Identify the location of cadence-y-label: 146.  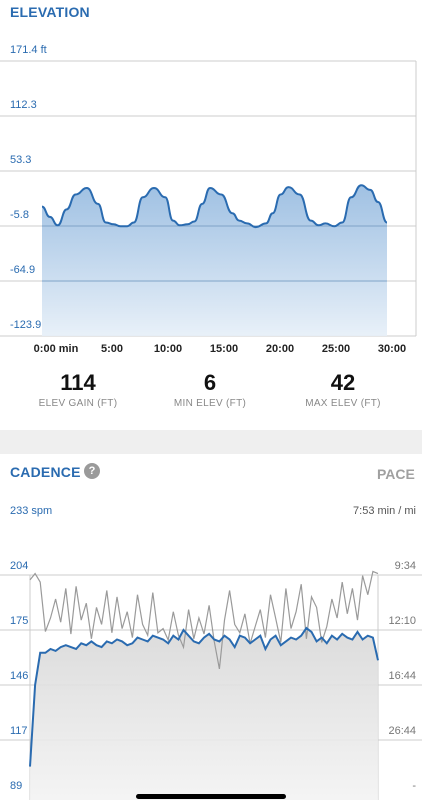
(19, 676).